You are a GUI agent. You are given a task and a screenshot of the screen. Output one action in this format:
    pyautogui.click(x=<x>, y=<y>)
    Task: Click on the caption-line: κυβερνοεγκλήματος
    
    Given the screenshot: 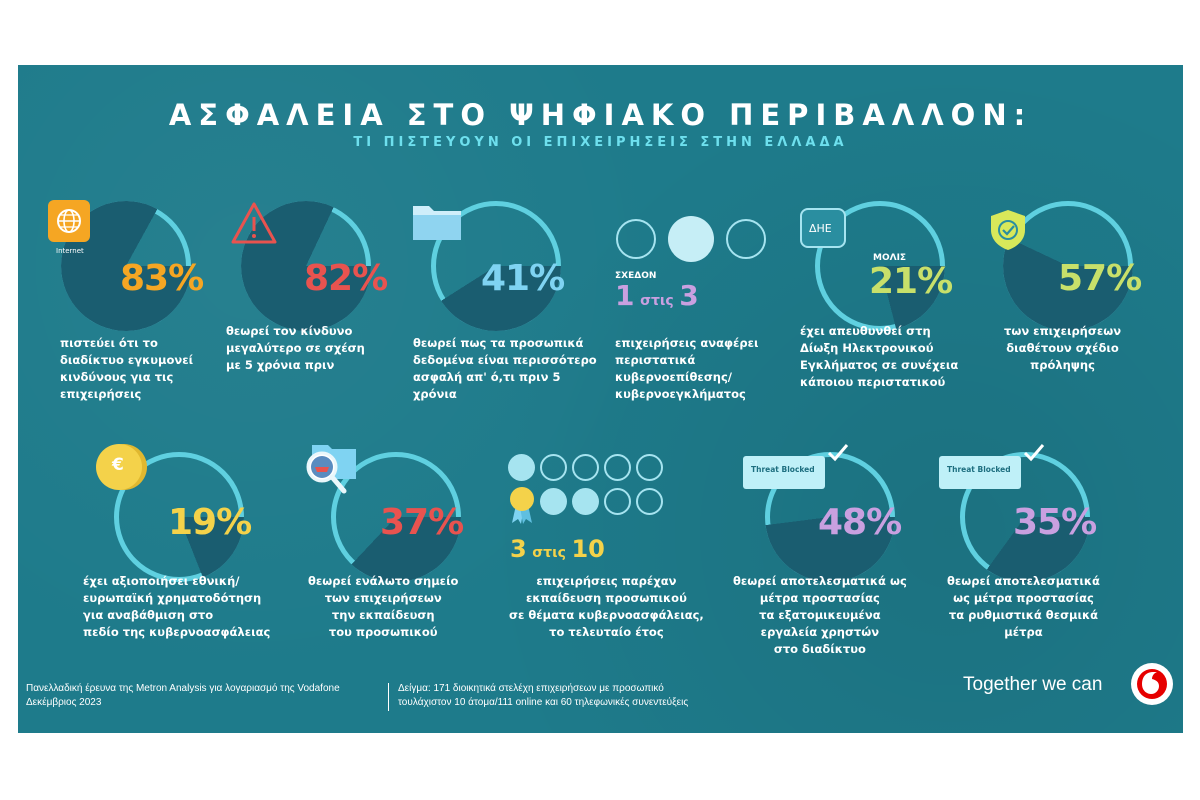 What is the action you would take?
    pyautogui.click(x=680, y=394)
    